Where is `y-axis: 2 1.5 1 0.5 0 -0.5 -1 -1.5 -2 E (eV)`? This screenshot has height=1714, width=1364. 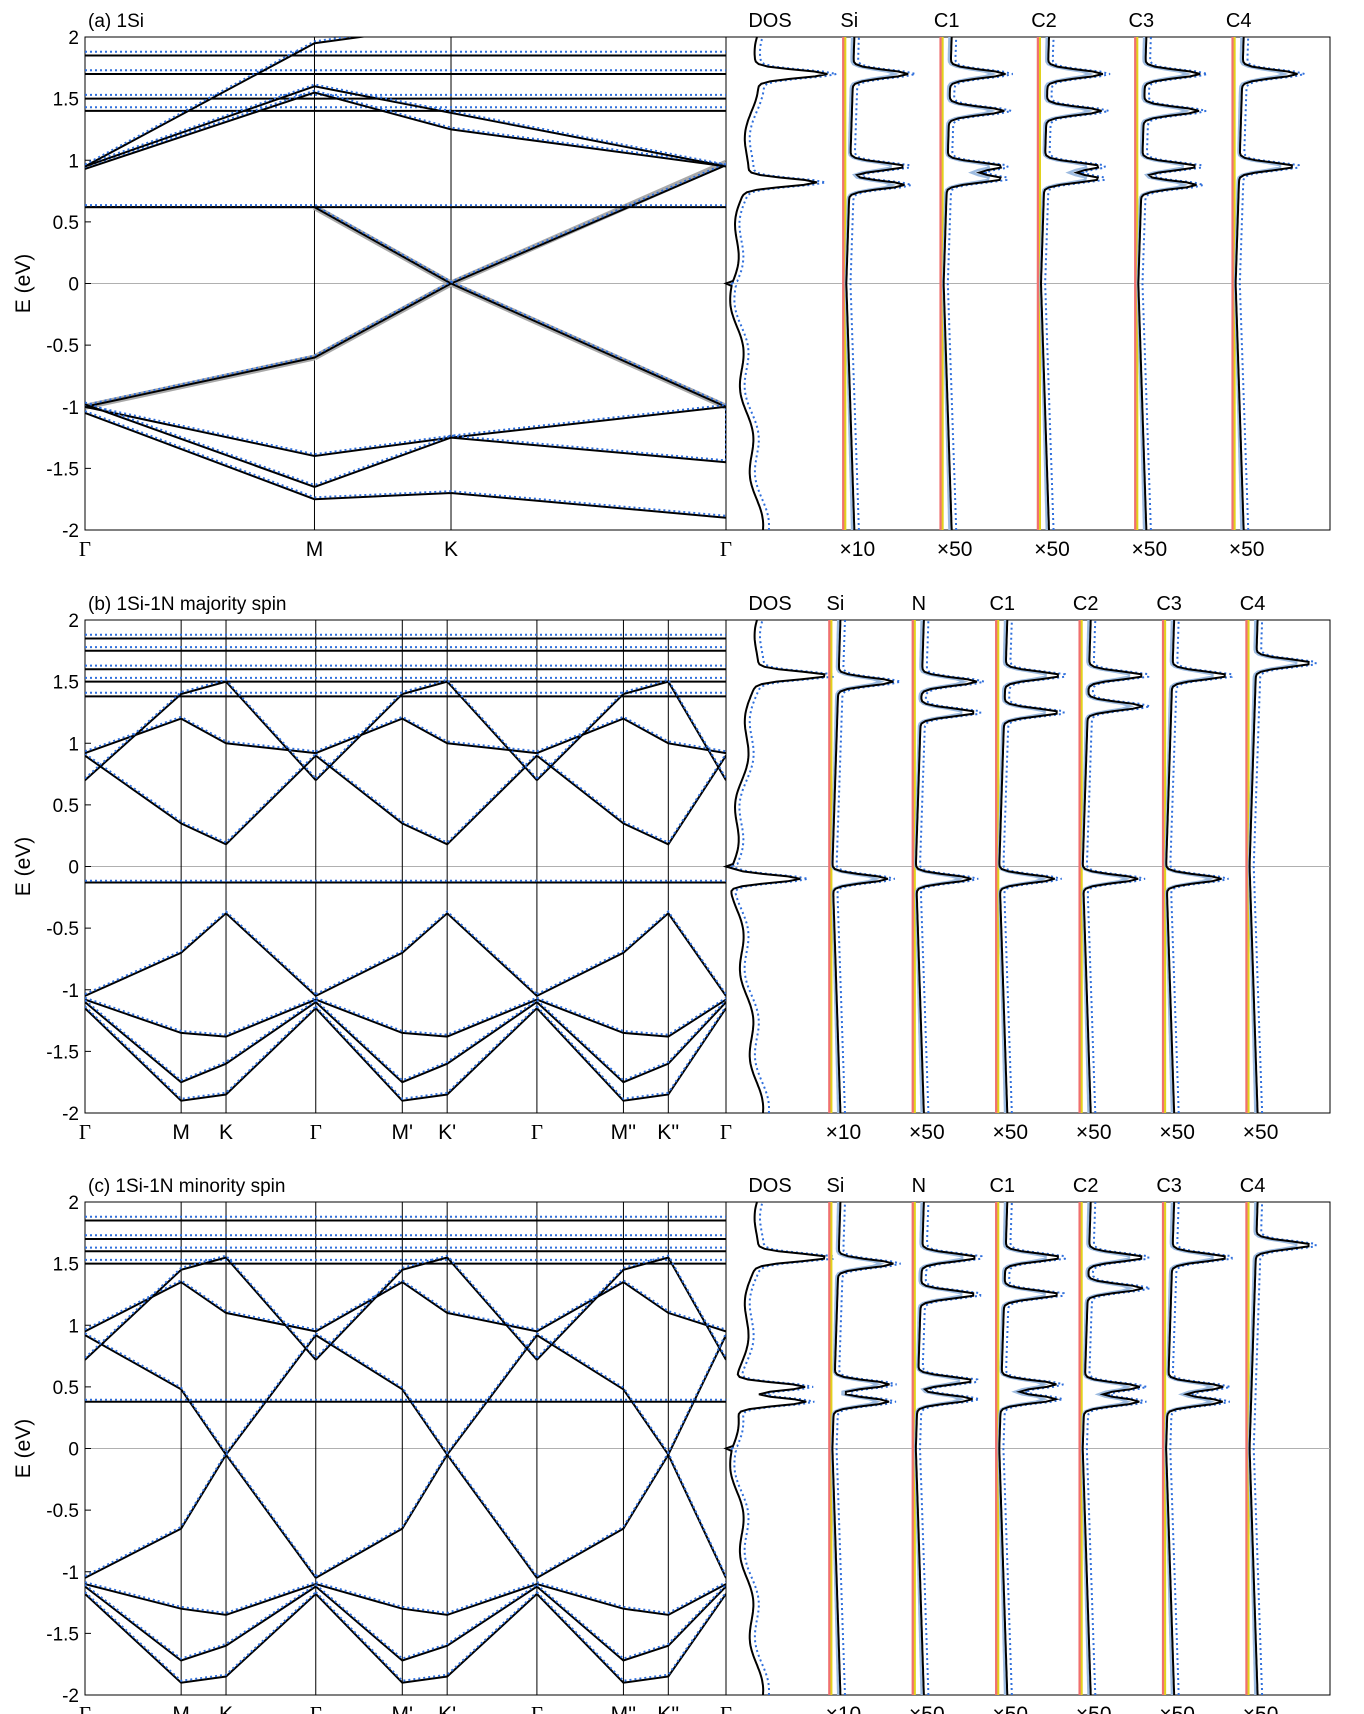 y-axis: 2 1.5 1 0.5 0 -0.5 -1 -1.5 -2 E (eV) is located at coordinates (51, 868).